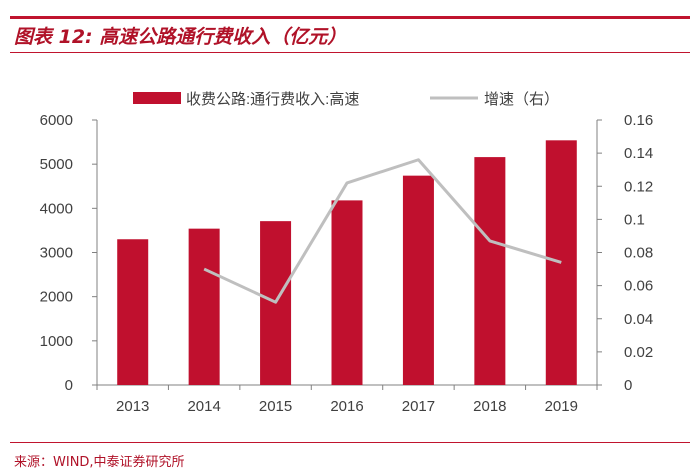 The height and width of the screenshot is (476, 700). I want to click on left-axis-tick-label: 4000, so click(56, 208).